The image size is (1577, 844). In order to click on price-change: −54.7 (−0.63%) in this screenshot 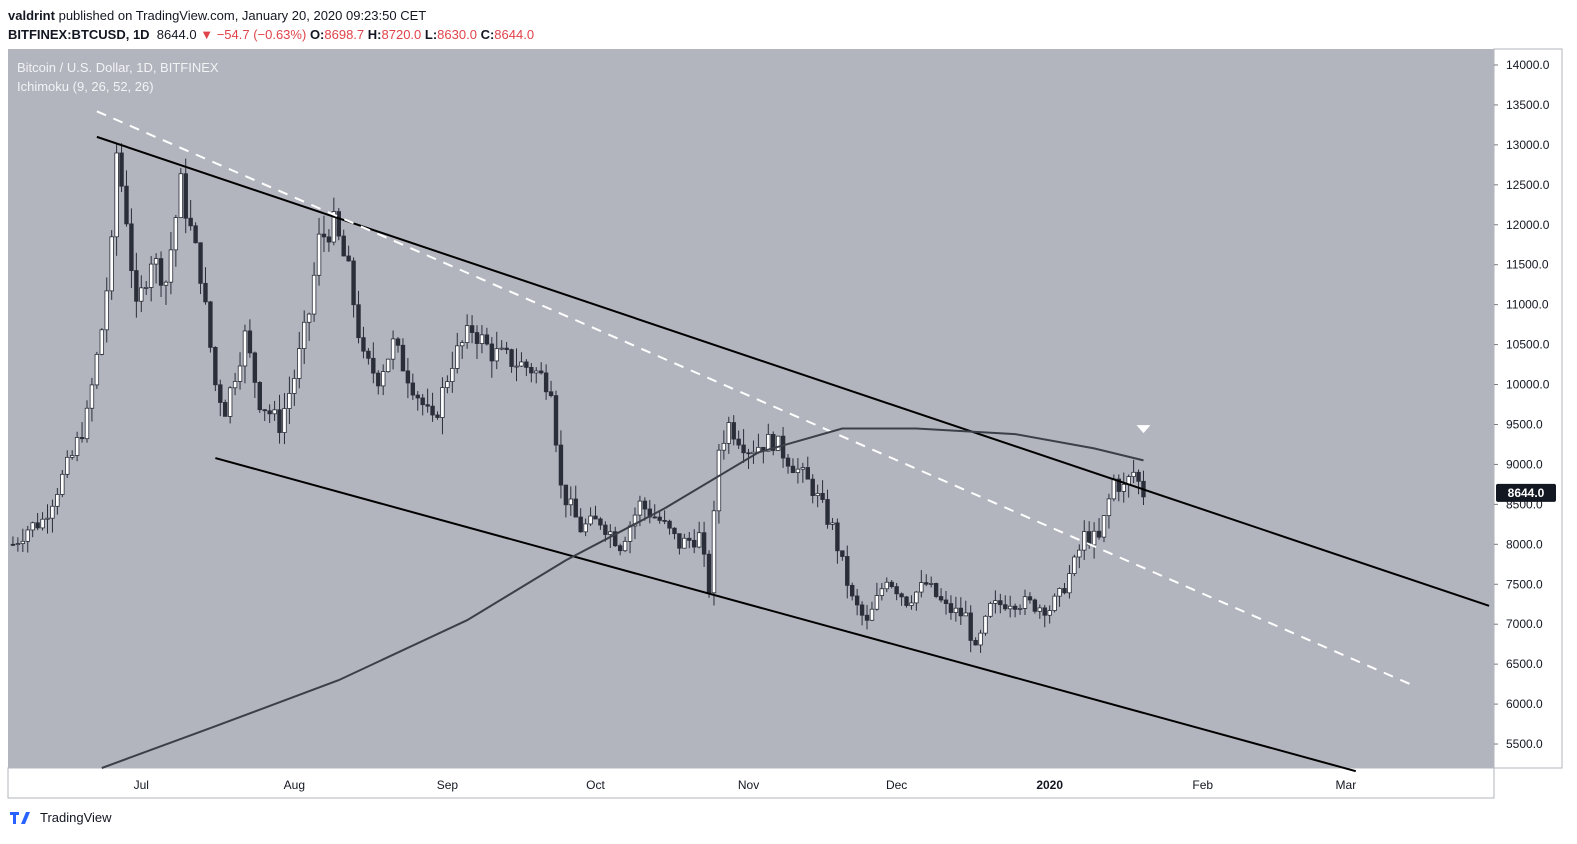, I will do `click(261, 34)`.